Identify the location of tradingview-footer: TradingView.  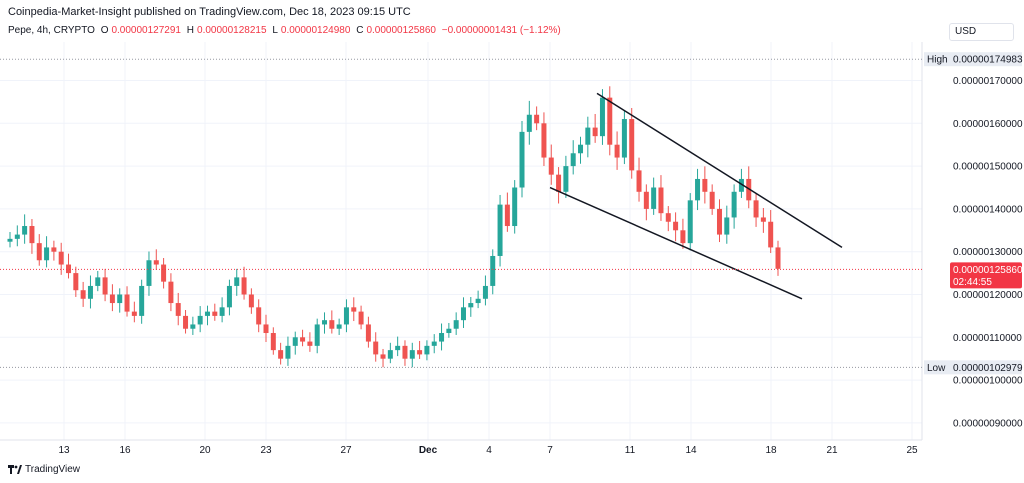
(44, 469).